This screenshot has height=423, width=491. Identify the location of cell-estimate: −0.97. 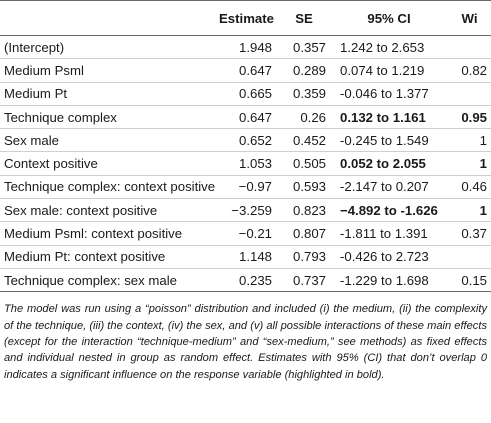
(255, 187).